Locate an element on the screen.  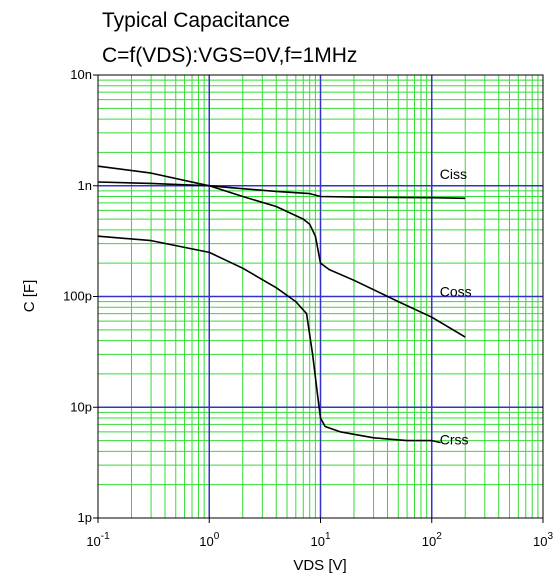
chart-subtitle: C=f(VDS):VGS=0V,f=1MHz is located at coordinates (229, 55).